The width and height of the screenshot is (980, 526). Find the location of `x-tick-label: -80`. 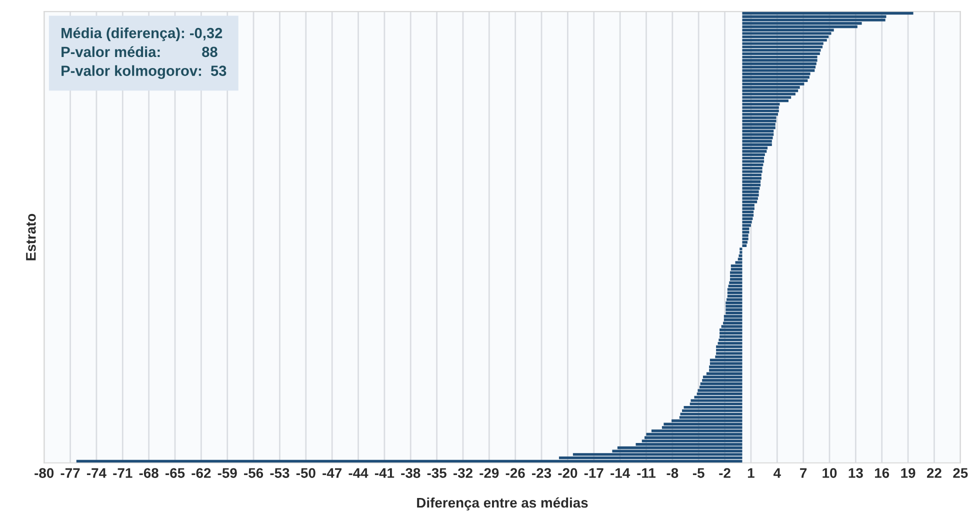

x-tick-label: -80 is located at coordinates (44, 473).